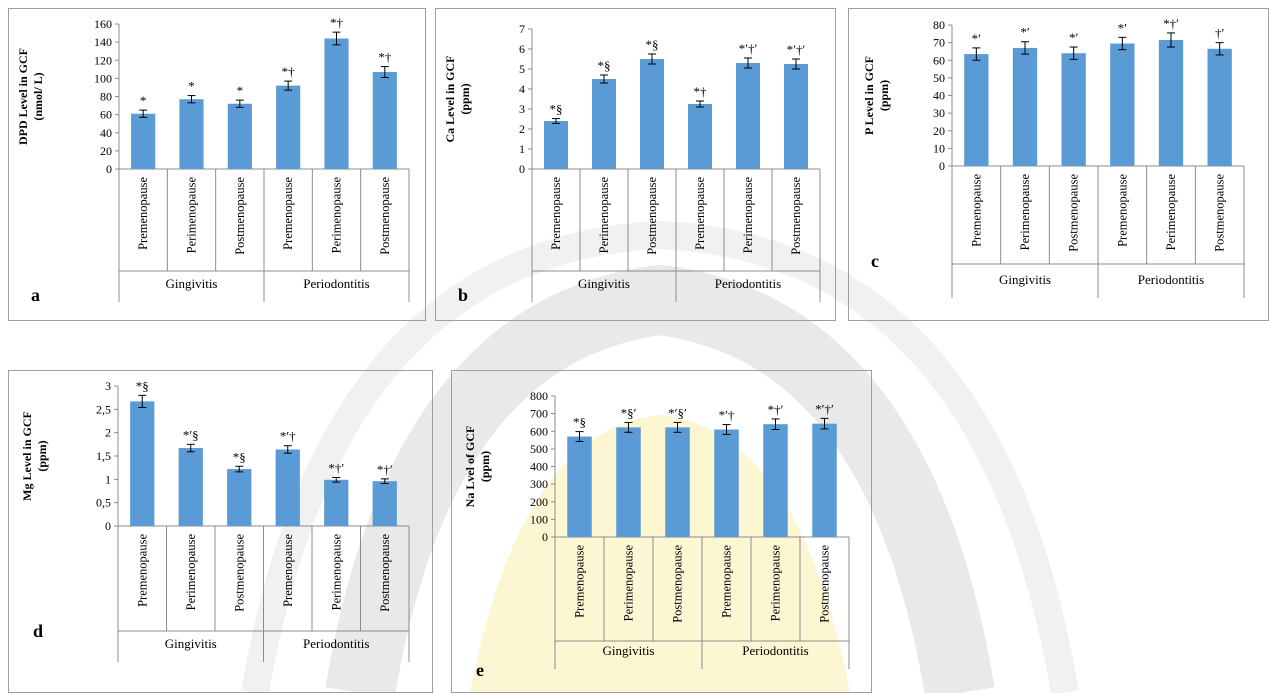 Image resolution: width=1269 pixels, height=694 pixels. What do you see at coordinates (522, 89) in the screenshot?
I see `y-tick-label: 4` at bounding box center [522, 89].